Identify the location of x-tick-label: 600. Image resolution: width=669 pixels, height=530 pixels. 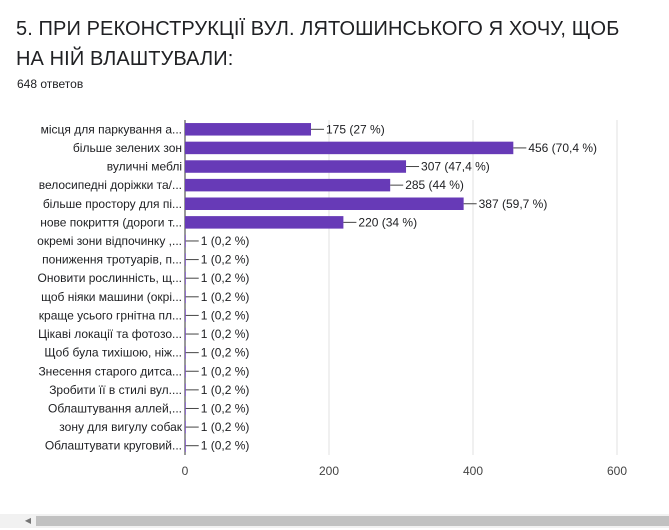
(617, 471).